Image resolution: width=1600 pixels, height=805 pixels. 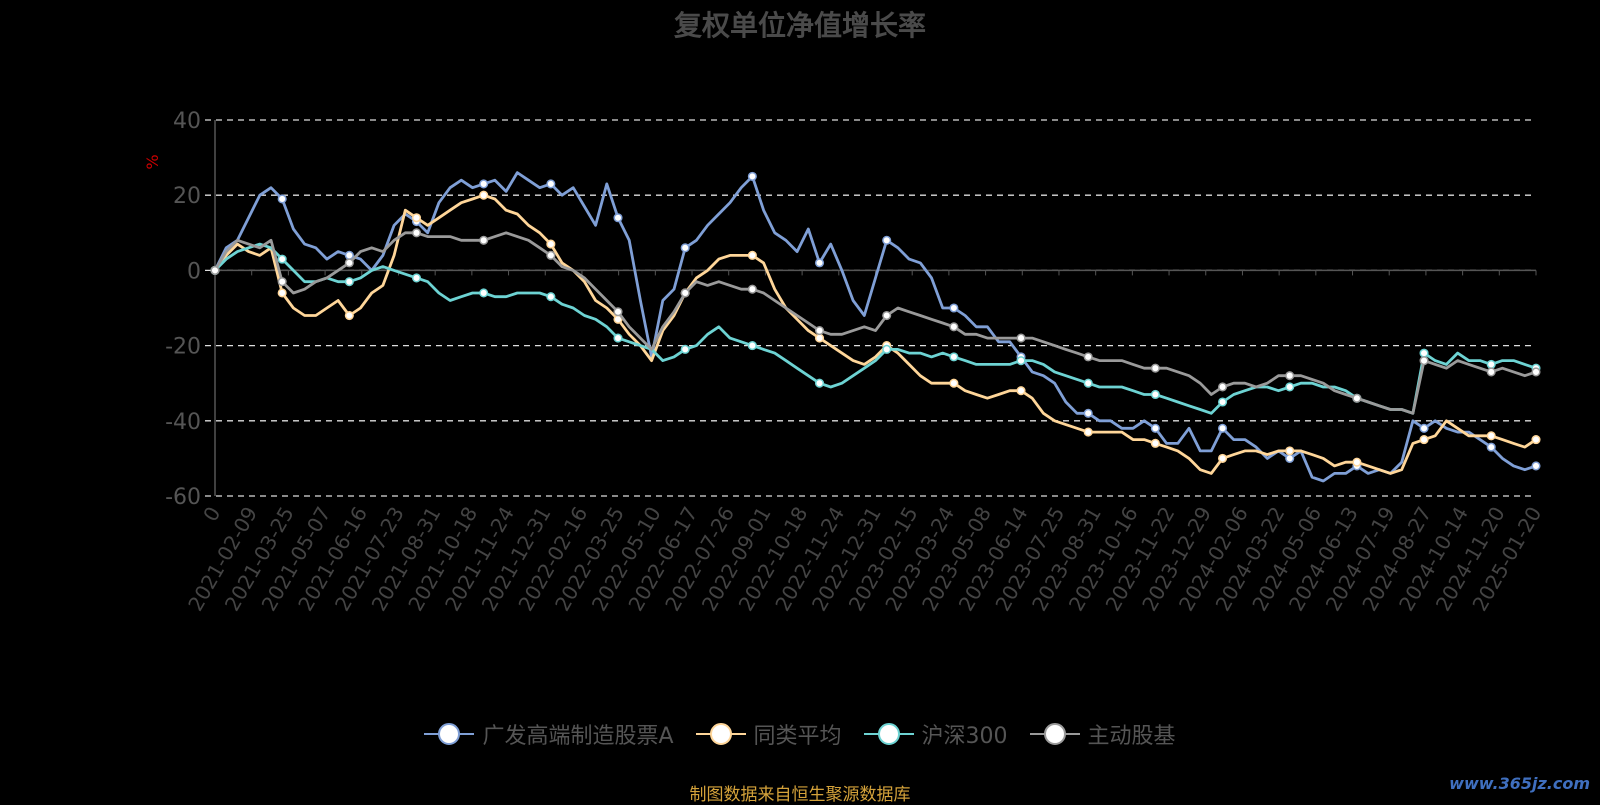 I want to click on legend-swatch-csi300, so click(x=888, y=734).